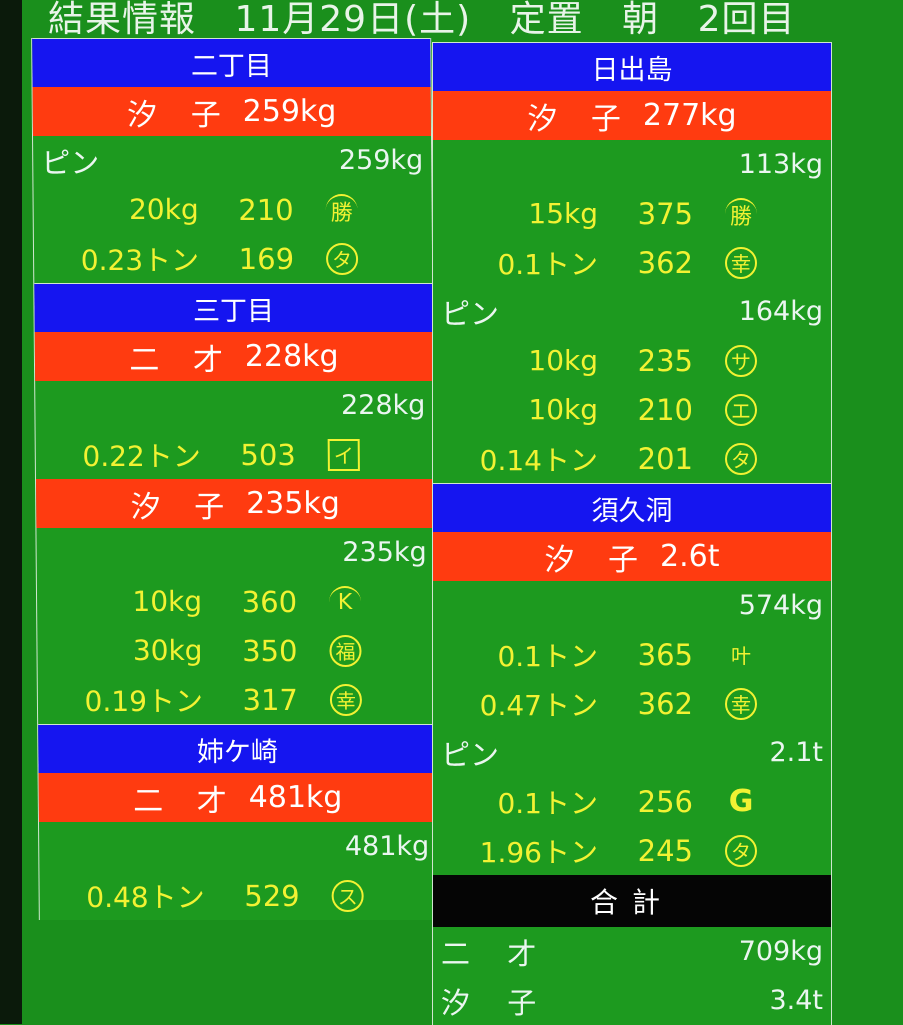  Describe the element at coordinates (632, 951) in the screenshot. I see `totals-row: 二 才 709kg` at that location.